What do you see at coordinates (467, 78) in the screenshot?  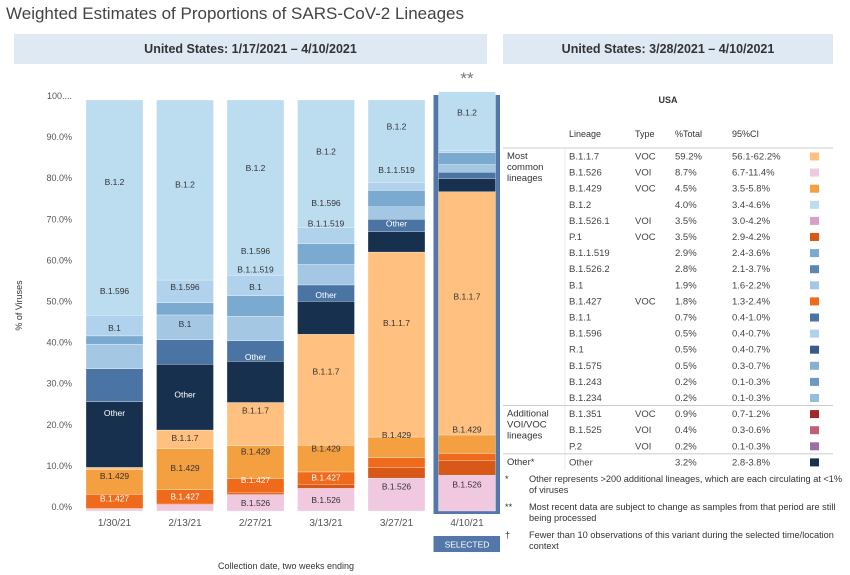 I see `preliminary-marker: **` at bounding box center [467, 78].